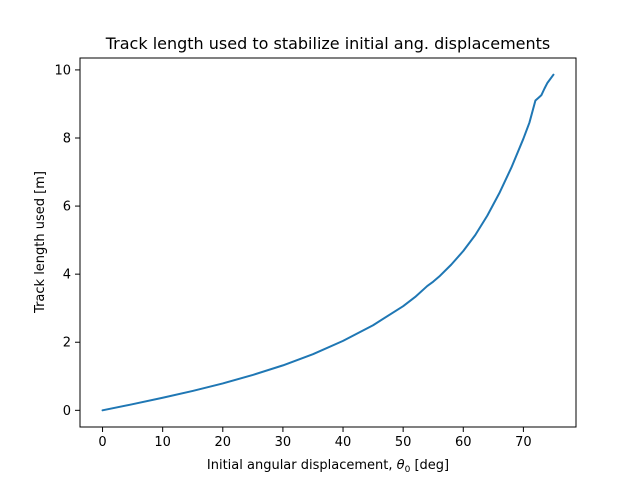 The image size is (640, 480). What do you see at coordinates (403, 442) in the screenshot?
I see `x-tick-label: 50` at bounding box center [403, 442].